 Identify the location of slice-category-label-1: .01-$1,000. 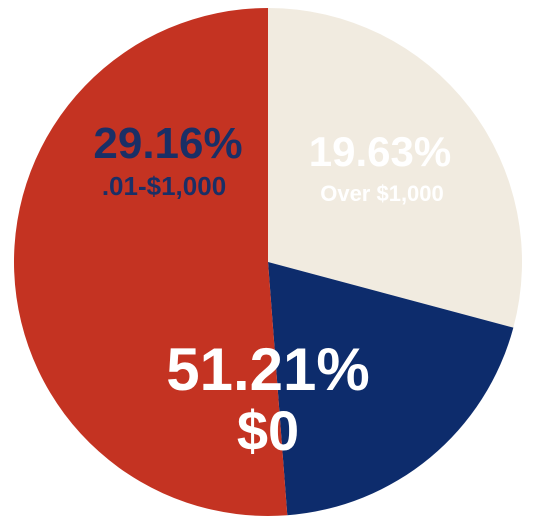
(164, 186).